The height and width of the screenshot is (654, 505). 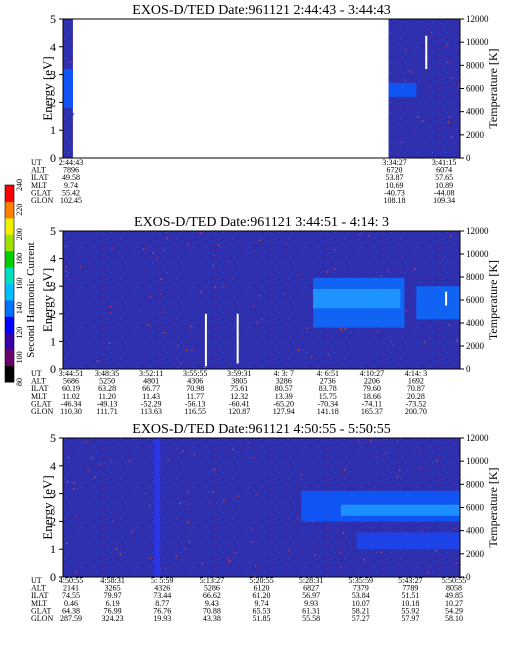 I want to click on y2-tick-label: 12000, so click(x=477, y=438).